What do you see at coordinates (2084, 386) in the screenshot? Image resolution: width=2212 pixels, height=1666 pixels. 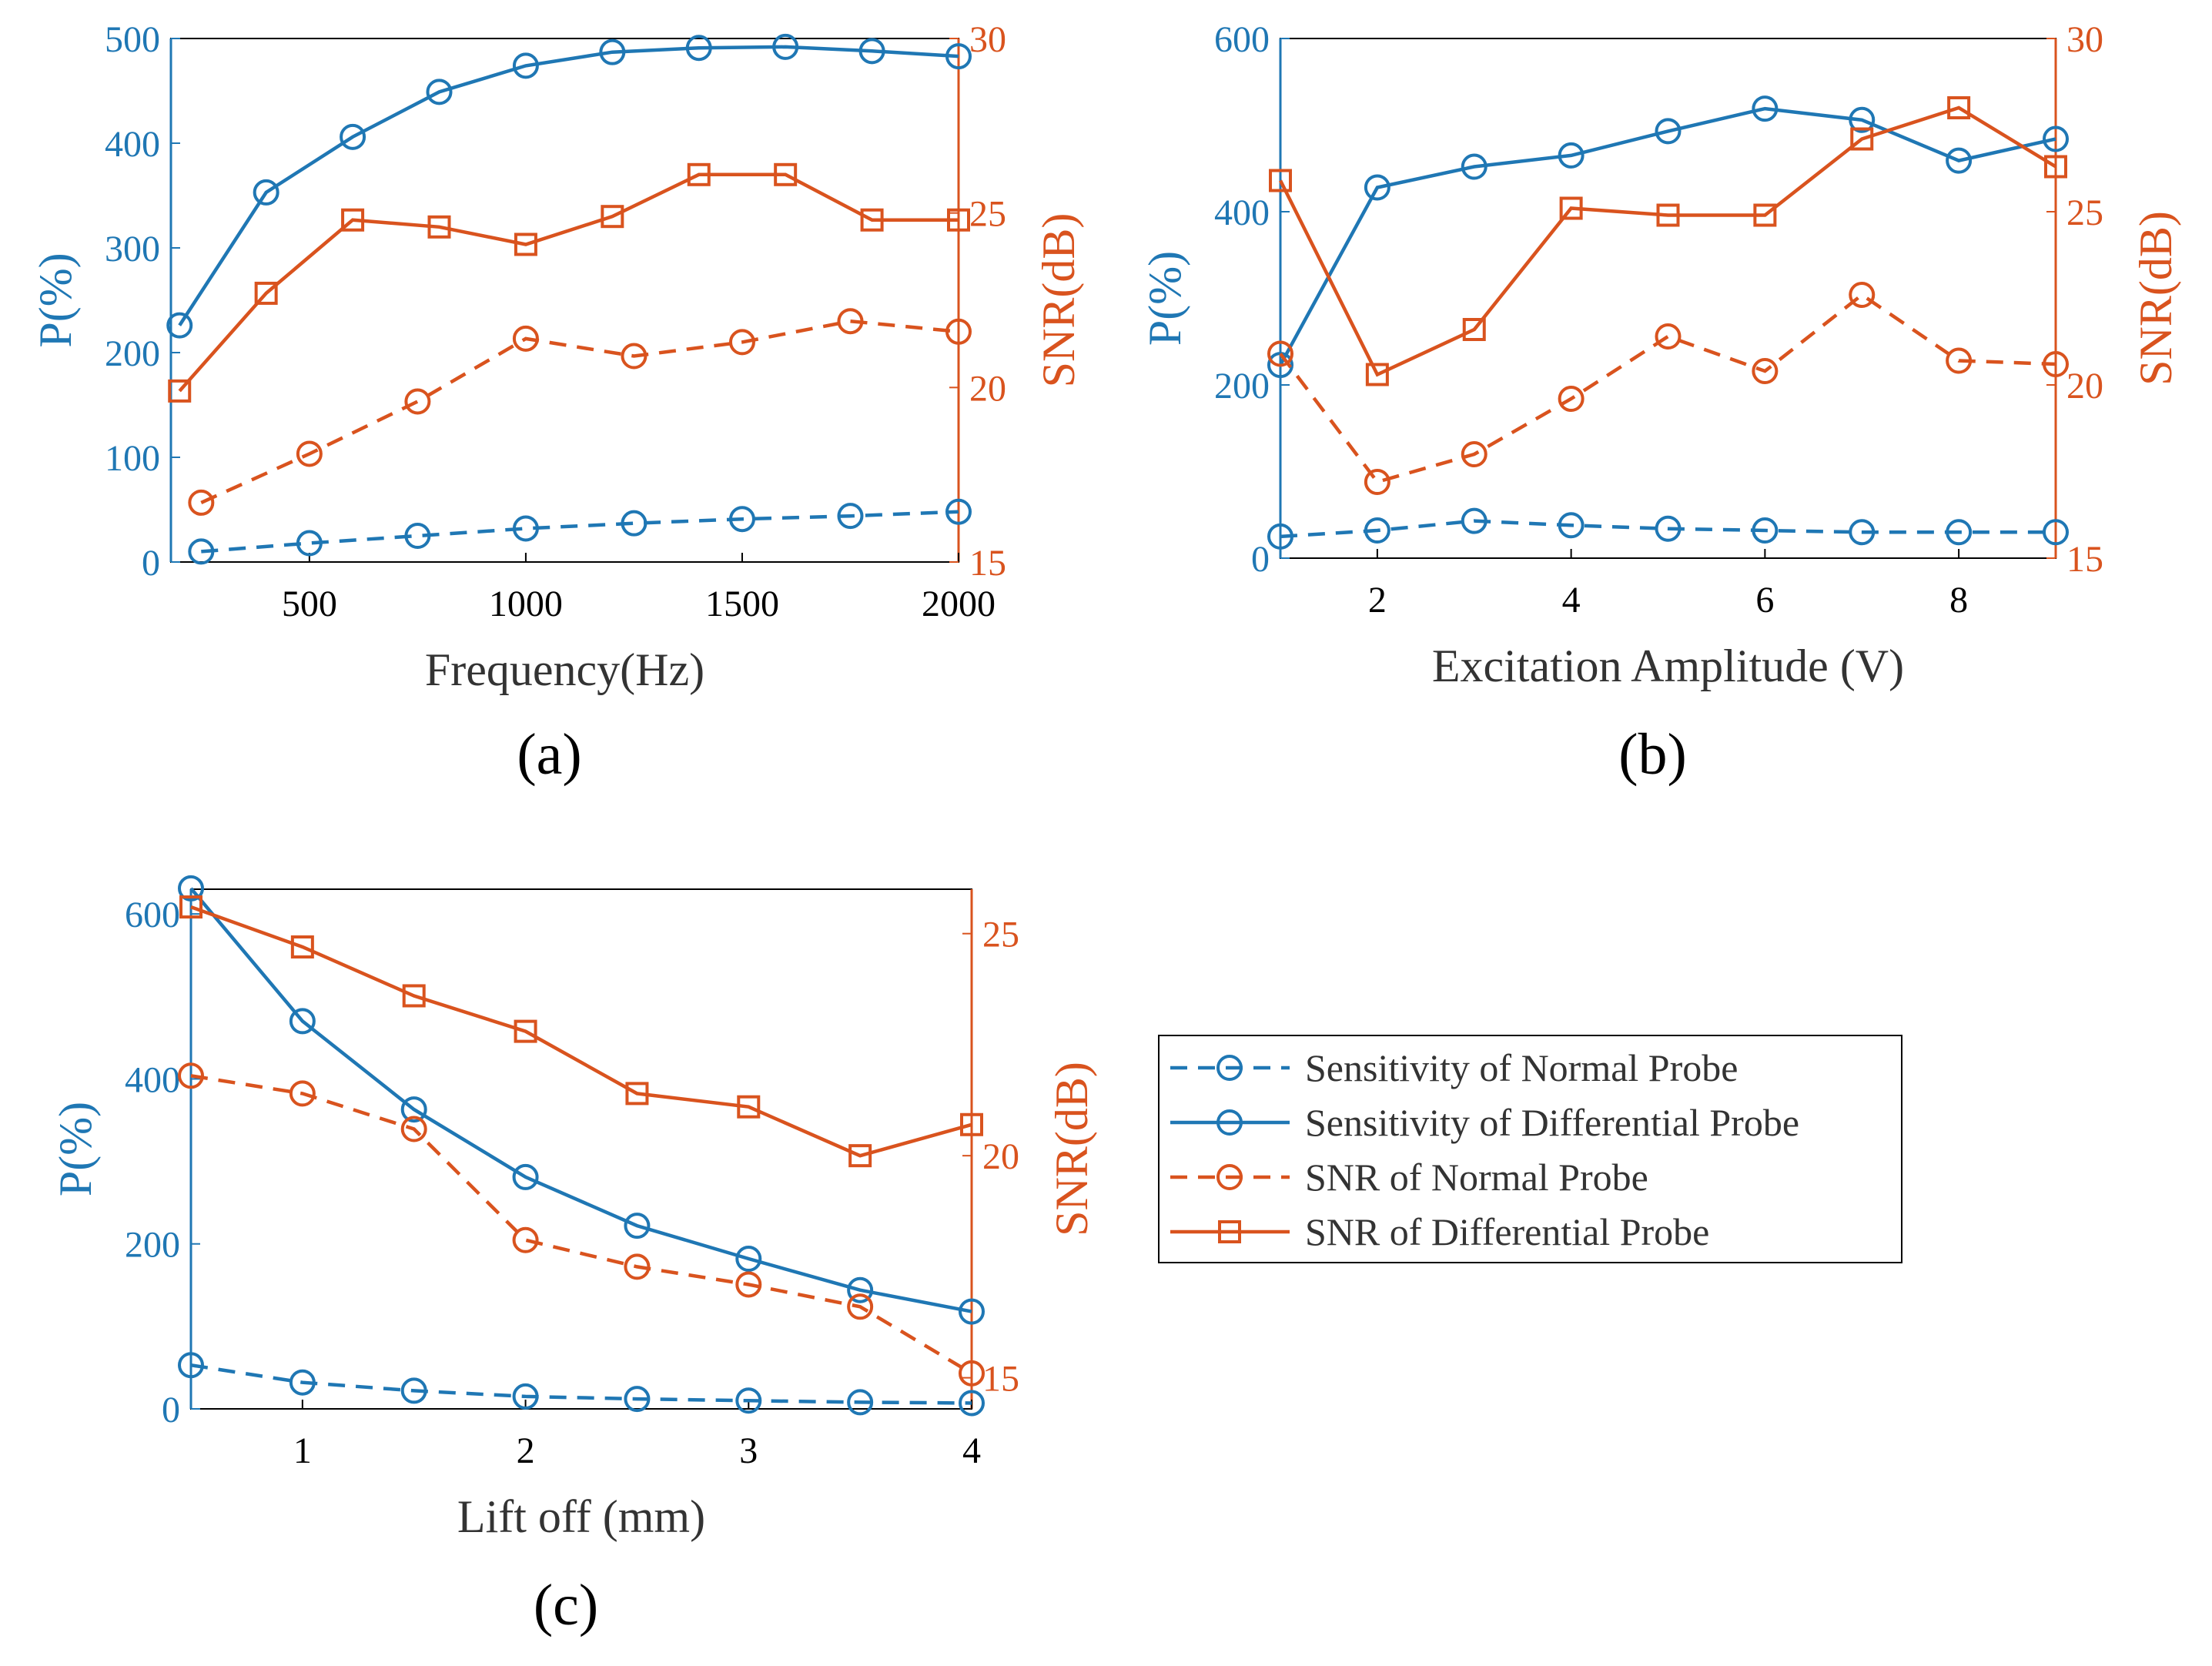 I see `right-tick-label: 20` at bounding box center [2084, 386].